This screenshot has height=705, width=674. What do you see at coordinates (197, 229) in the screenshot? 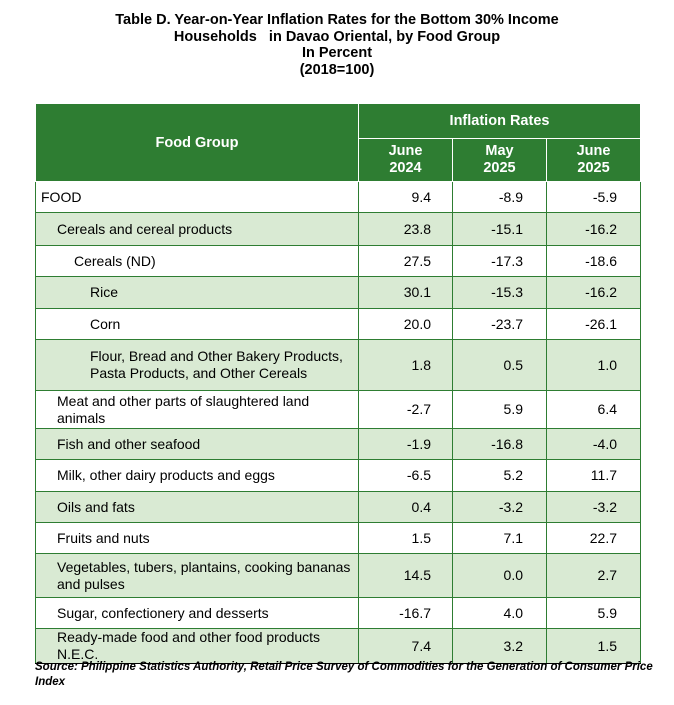
I see `row-label: Cereals and cereal products` at bounding box center [197, 229].